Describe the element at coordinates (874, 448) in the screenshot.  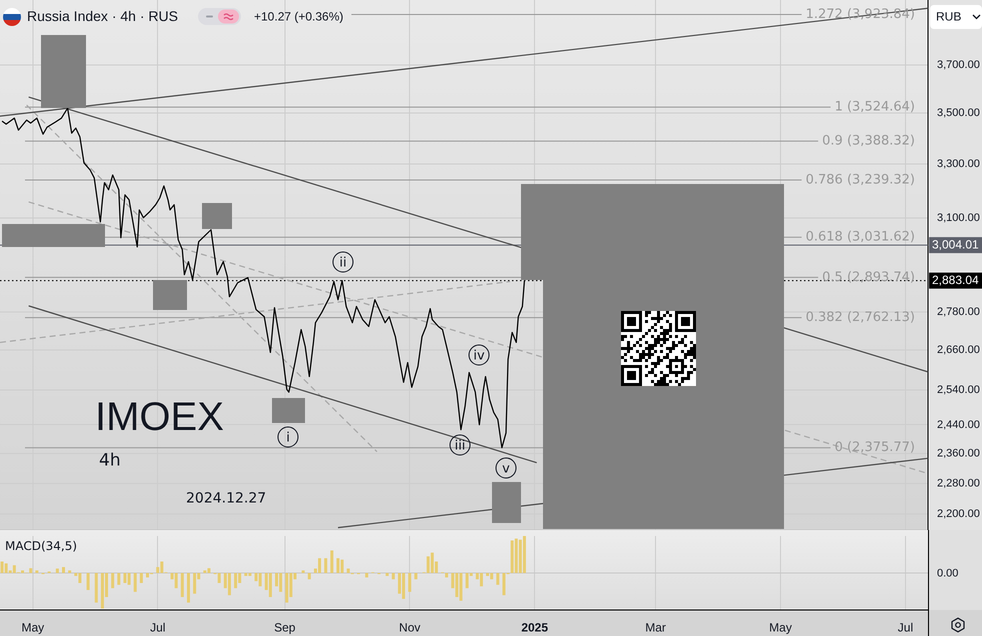
I see `ref-line-label: 0 (2,375.77)` at that location.